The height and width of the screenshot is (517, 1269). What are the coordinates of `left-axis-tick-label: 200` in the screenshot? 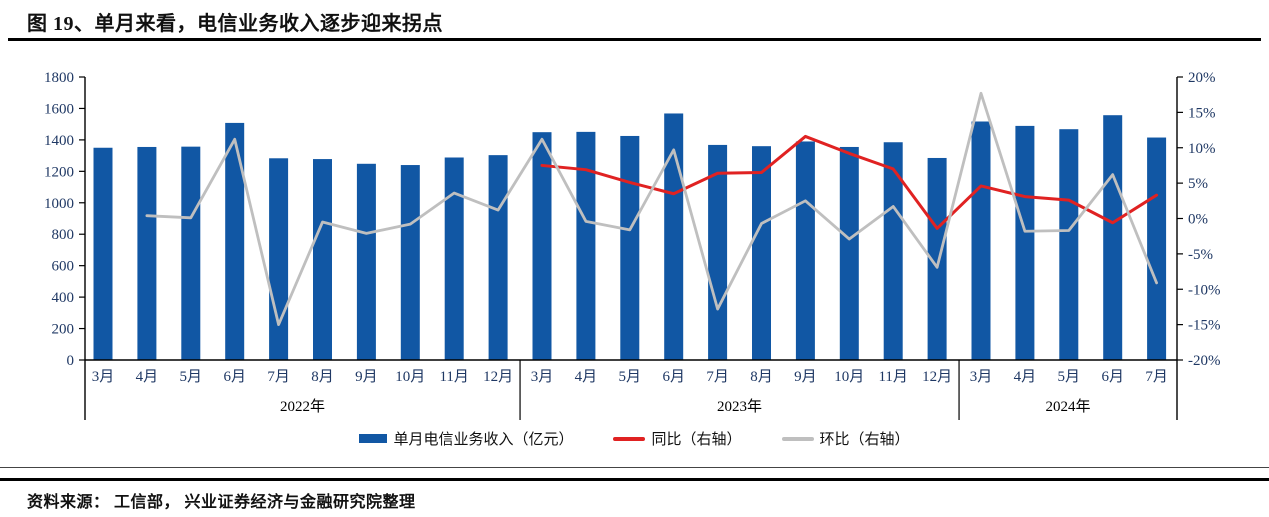 It's located at (63, 330).